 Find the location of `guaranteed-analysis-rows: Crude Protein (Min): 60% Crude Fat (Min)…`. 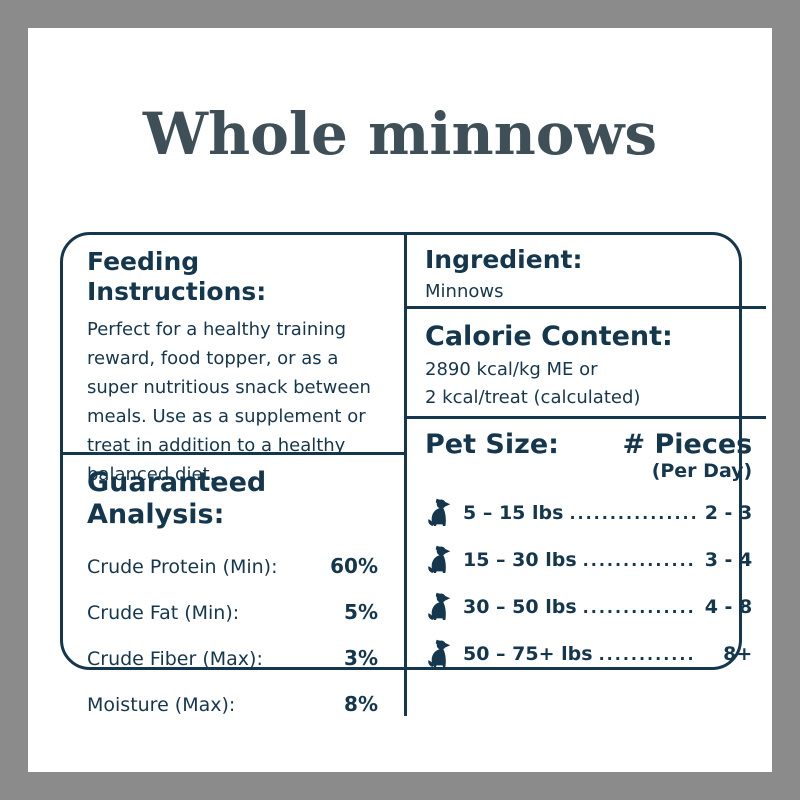

guaranteed-analysis-rows: Crude Protein (Min): 60% Crude Fat (Min)… is located at coordinates (232, 635).